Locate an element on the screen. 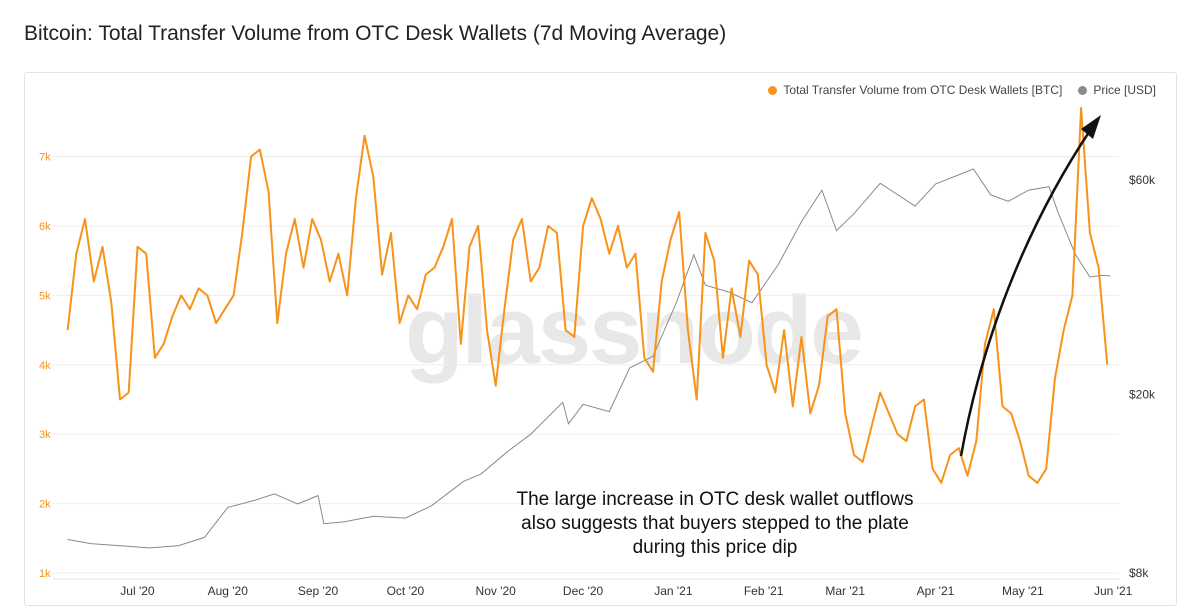 The height and width of the screenshot is (611, 1199). x-tick-label: Jul '20 is located at coordinates (137, 591).